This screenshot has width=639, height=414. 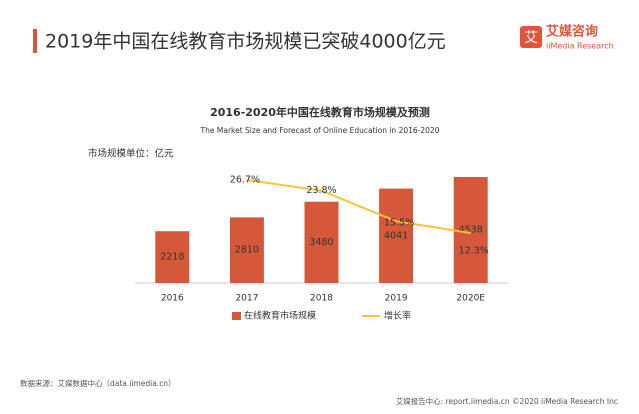 I want to click on logo-icon-glyph: 艾, so click(x=531, y=38).